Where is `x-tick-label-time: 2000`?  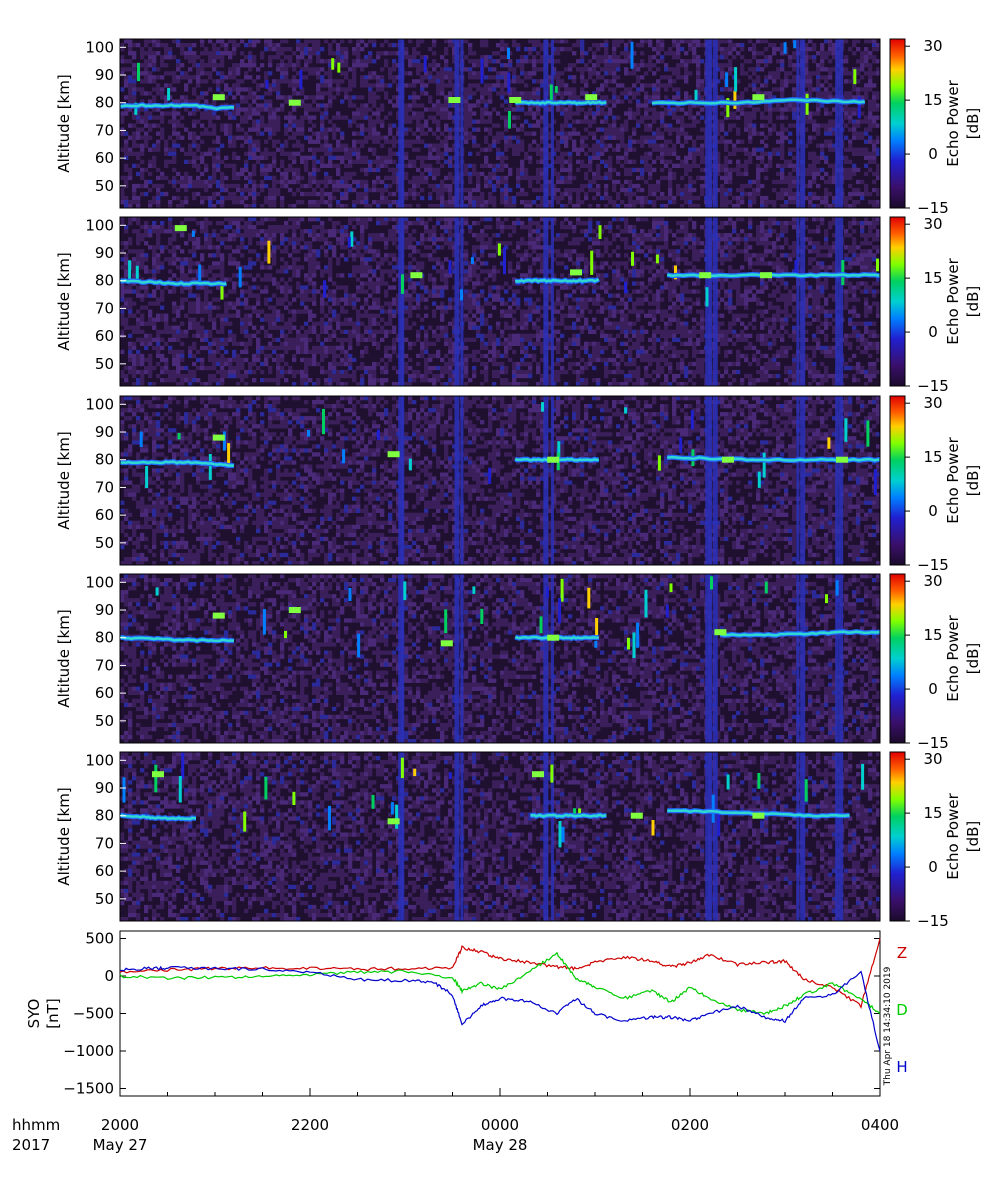 x-tick-label-time: 2000 is located at coordinates (120, 1125).